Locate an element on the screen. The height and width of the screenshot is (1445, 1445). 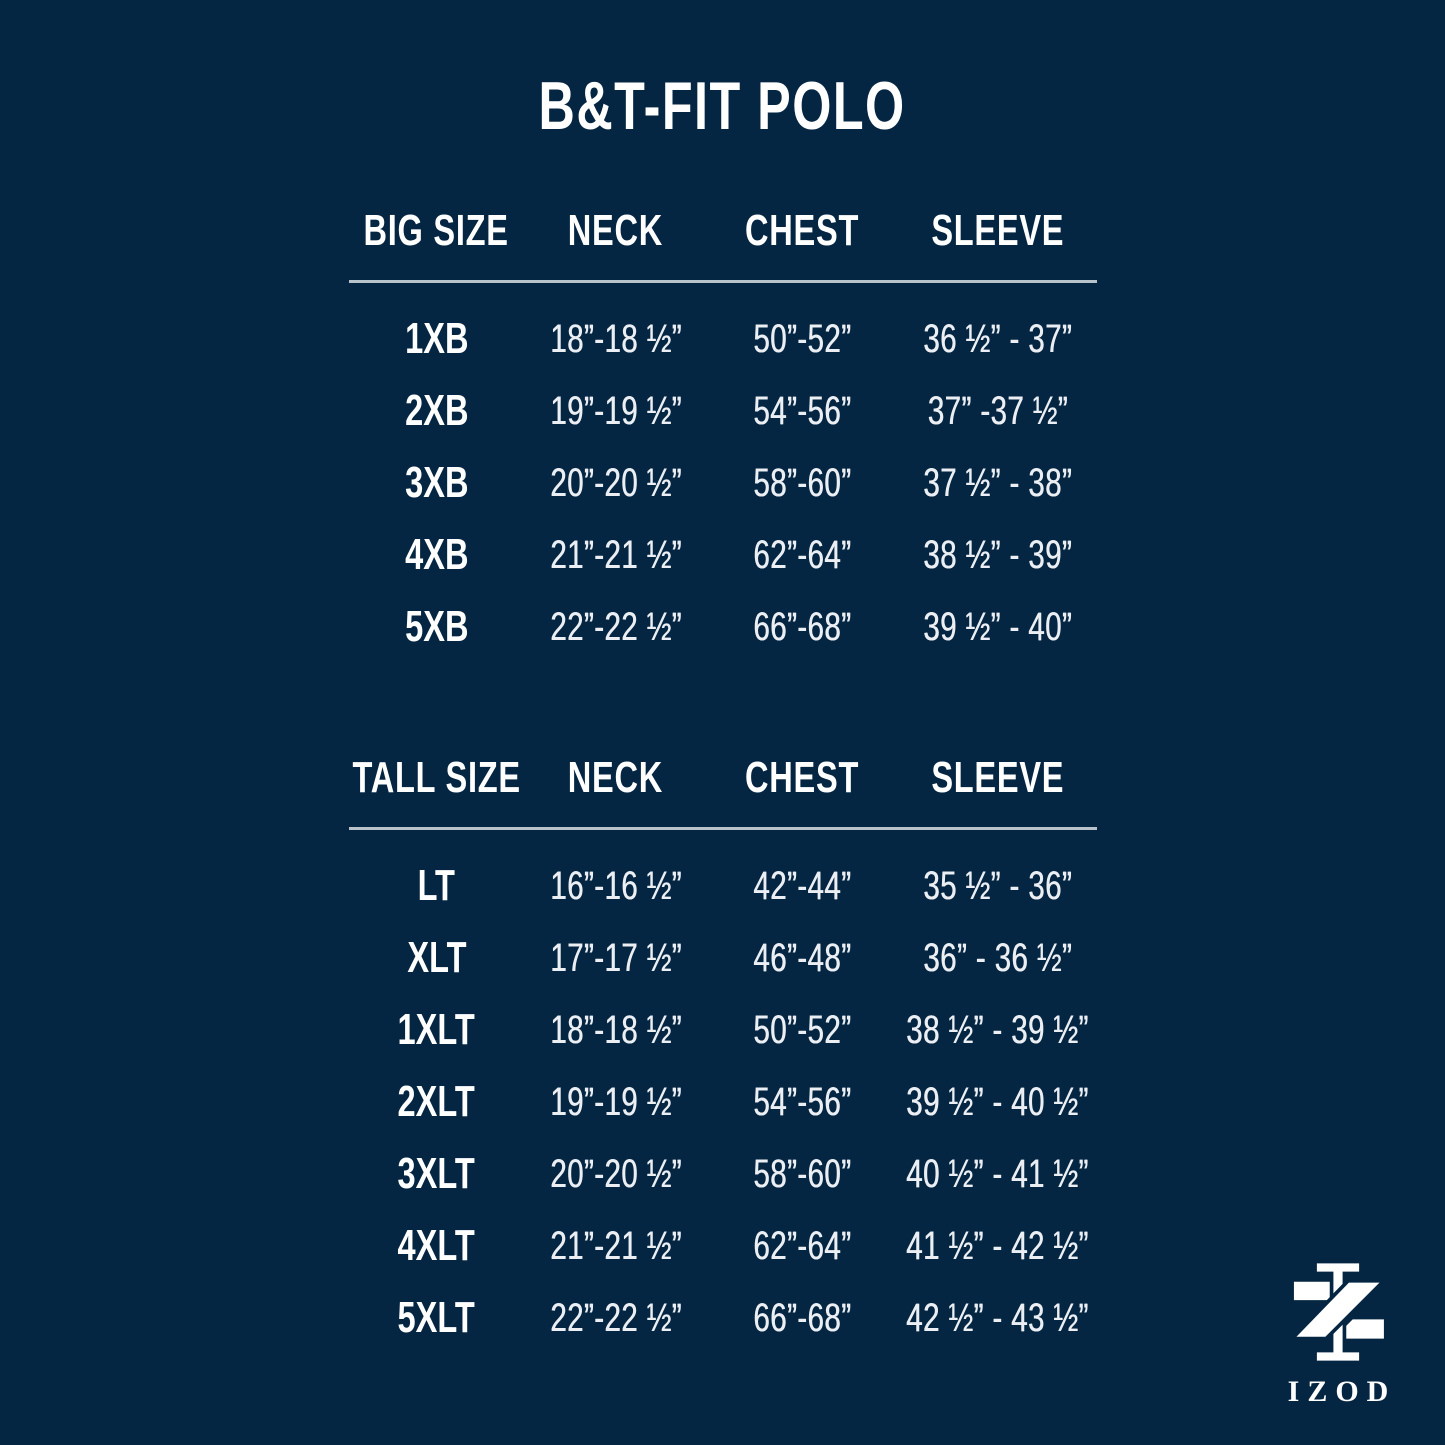
size-cell: 5XLT is located at coordinates (436, 1317).